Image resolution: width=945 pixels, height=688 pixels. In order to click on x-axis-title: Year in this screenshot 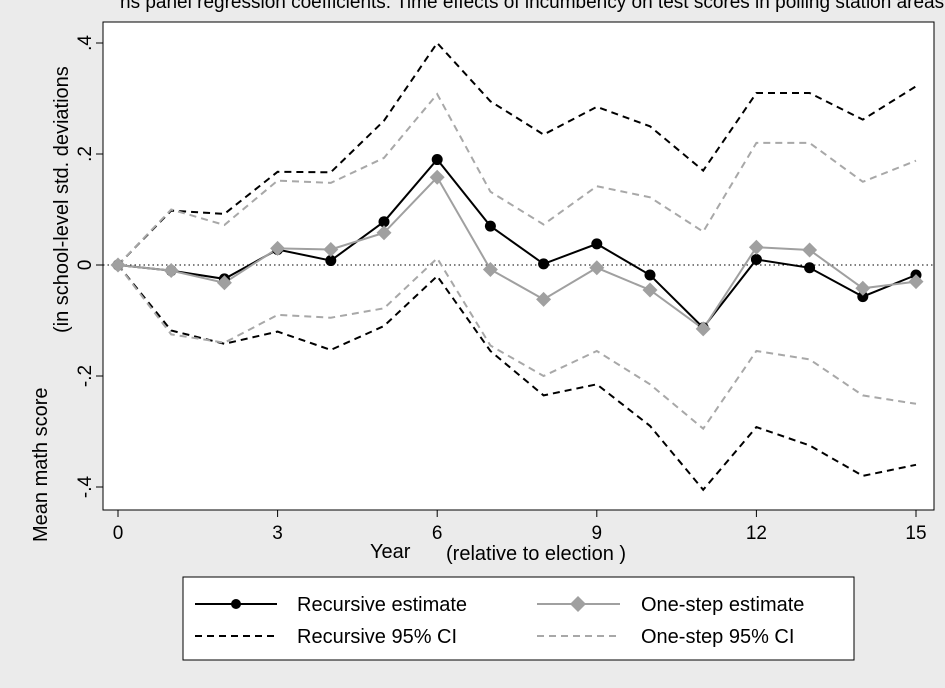, I will do `click(390, 552)`.